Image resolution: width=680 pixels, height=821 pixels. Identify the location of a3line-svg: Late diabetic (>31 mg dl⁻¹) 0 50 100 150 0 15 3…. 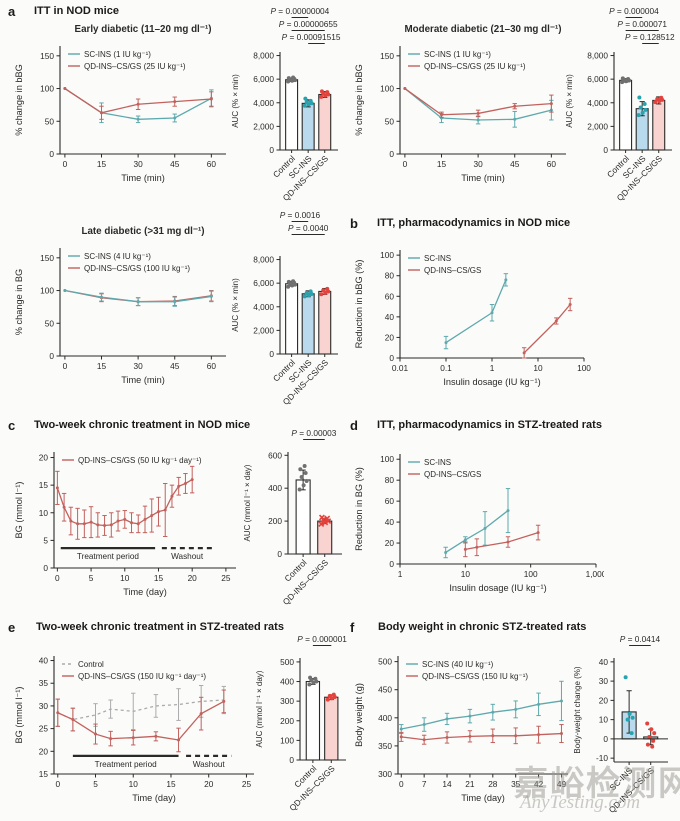
(120, 305).